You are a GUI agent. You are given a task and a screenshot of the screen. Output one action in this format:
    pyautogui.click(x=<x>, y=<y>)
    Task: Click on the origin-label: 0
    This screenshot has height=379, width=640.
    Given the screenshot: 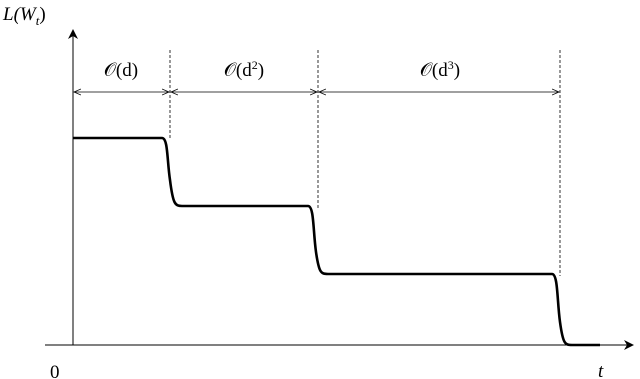 What is the action you would take?
    pyautogui.click(x=55, y=370)
    